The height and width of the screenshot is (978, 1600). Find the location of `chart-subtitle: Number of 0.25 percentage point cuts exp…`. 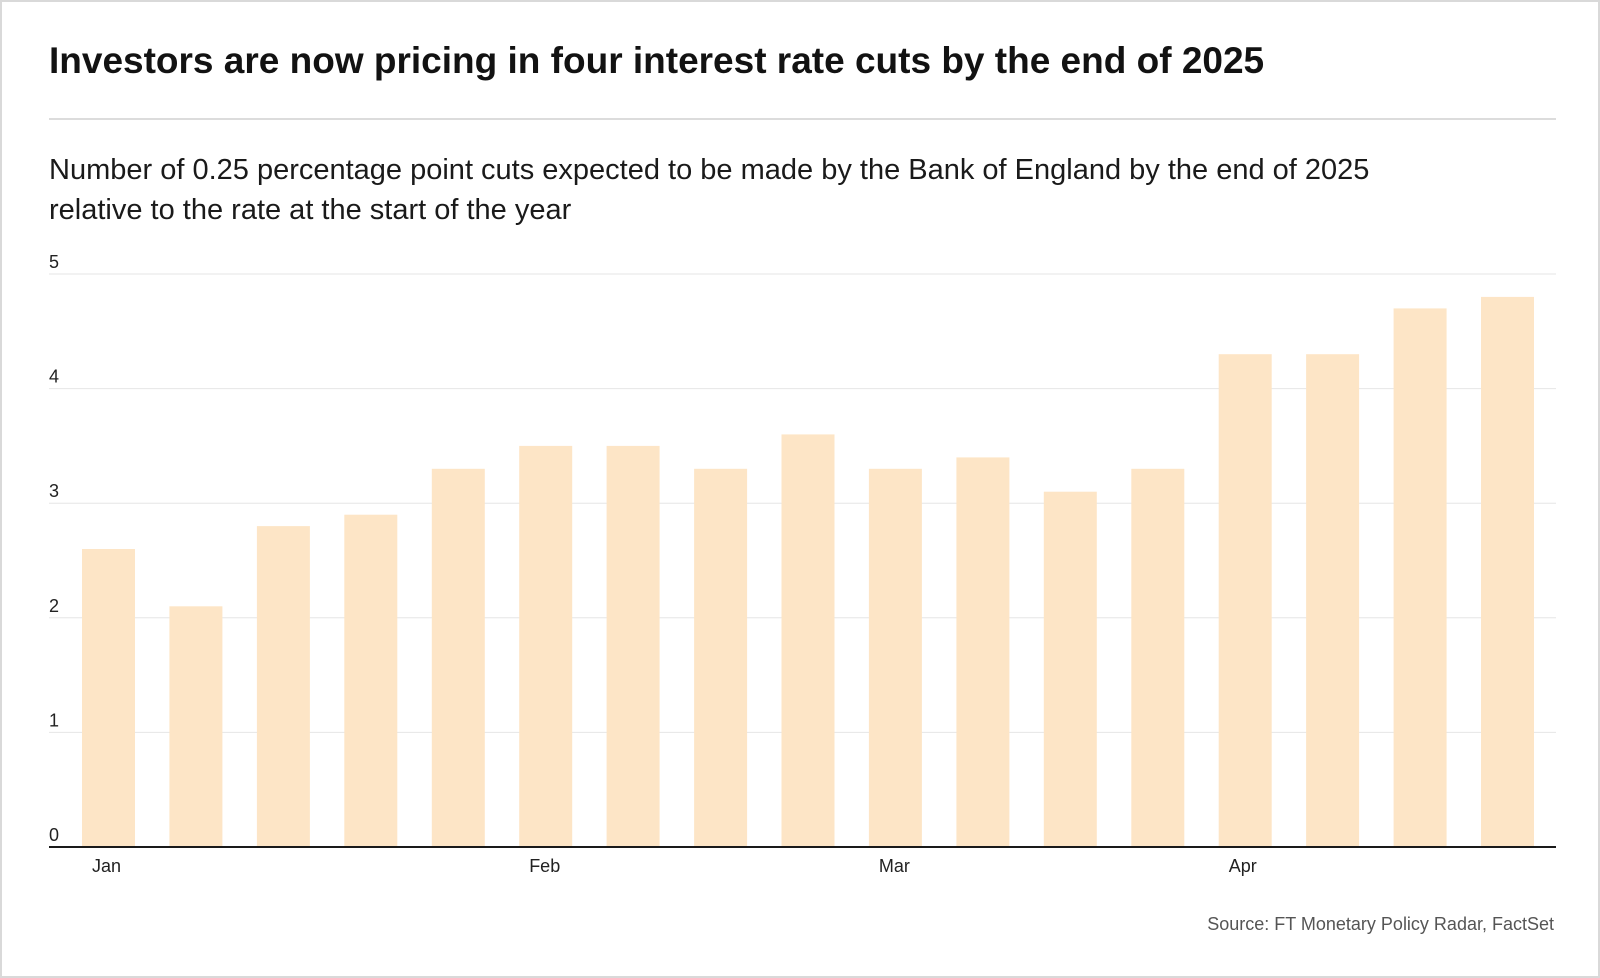

chart-subtitle: Number of 0.25 percentage point cuts exp… is located at coordinates (709, 190).